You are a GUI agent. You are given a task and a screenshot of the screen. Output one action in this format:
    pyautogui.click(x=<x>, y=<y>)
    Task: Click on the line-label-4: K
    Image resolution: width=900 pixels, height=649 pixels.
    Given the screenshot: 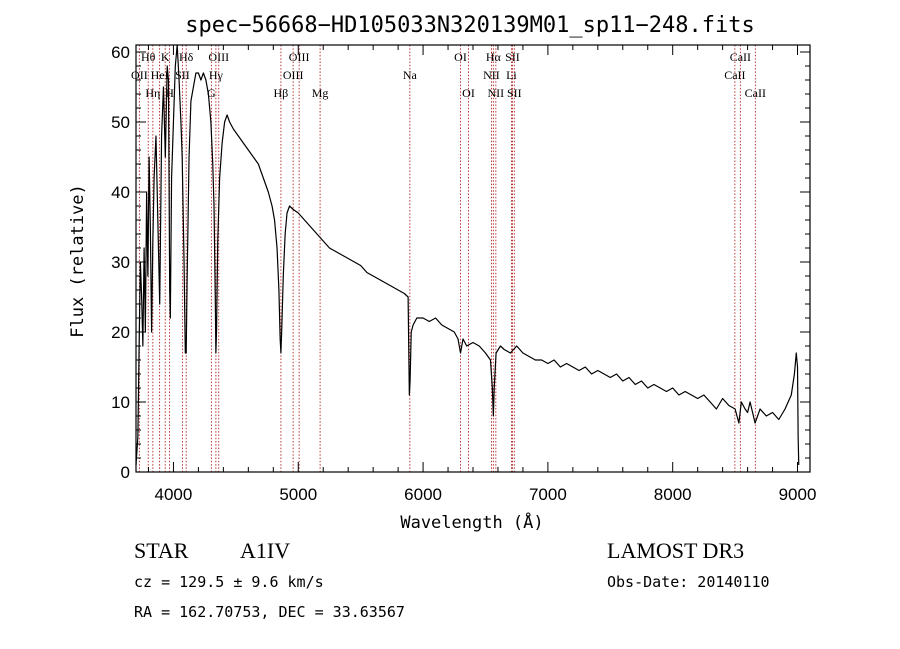 What is the action you would take?
    pyautogui.click(x=165, y=57)
    